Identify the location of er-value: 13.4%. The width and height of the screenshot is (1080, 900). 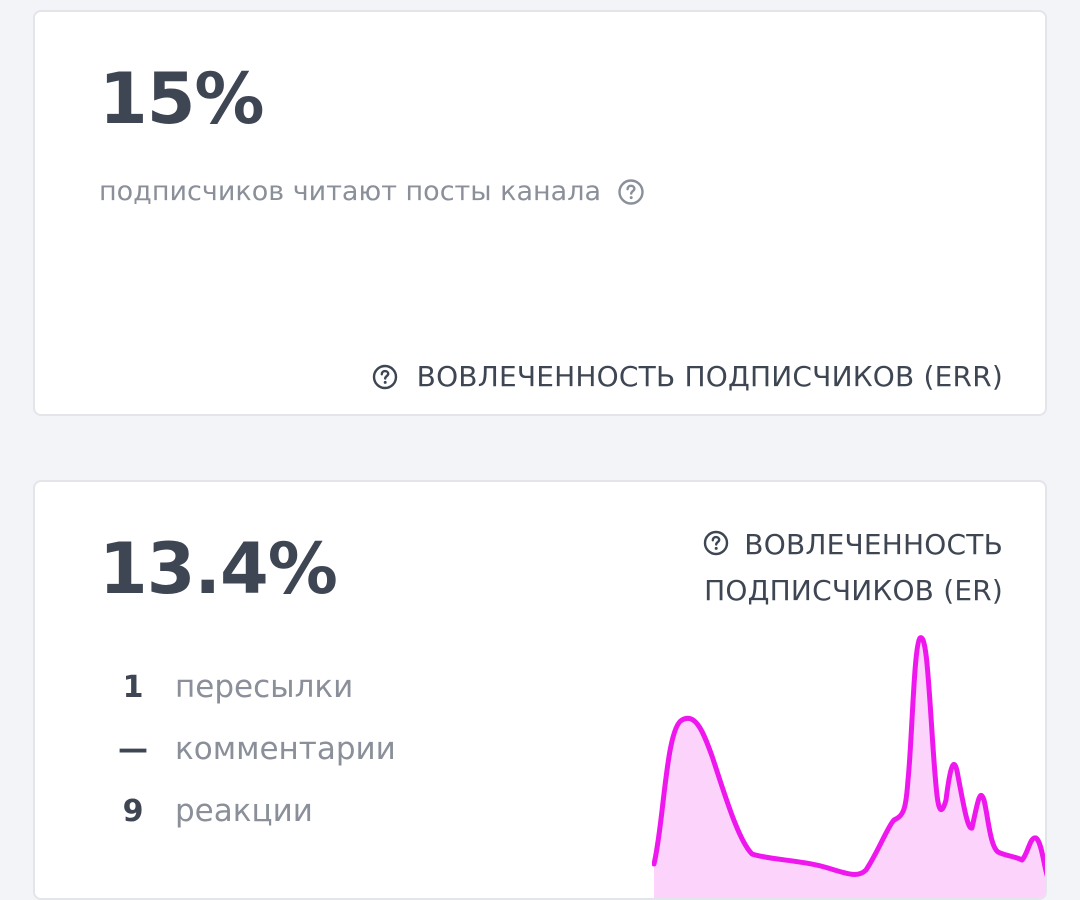
(218, 569).